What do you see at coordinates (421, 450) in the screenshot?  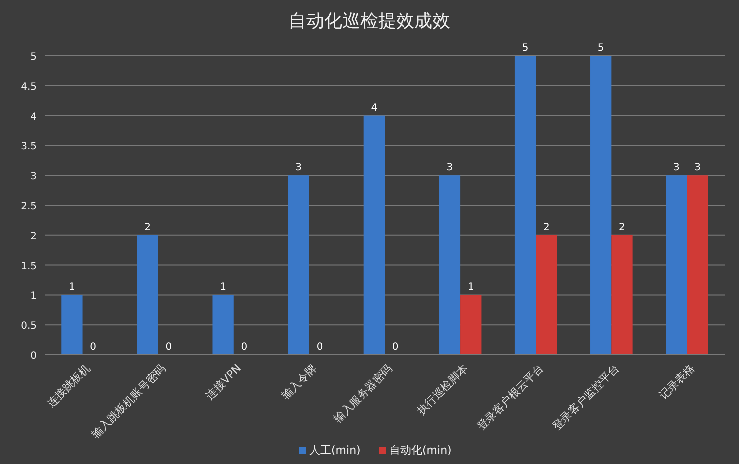 I see `legend-label: 自动化(min)` at bounding box center [421, 450].